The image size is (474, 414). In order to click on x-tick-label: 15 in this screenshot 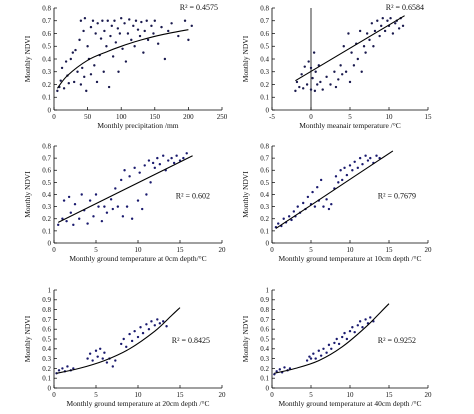, I will do `click(181, 395)`.